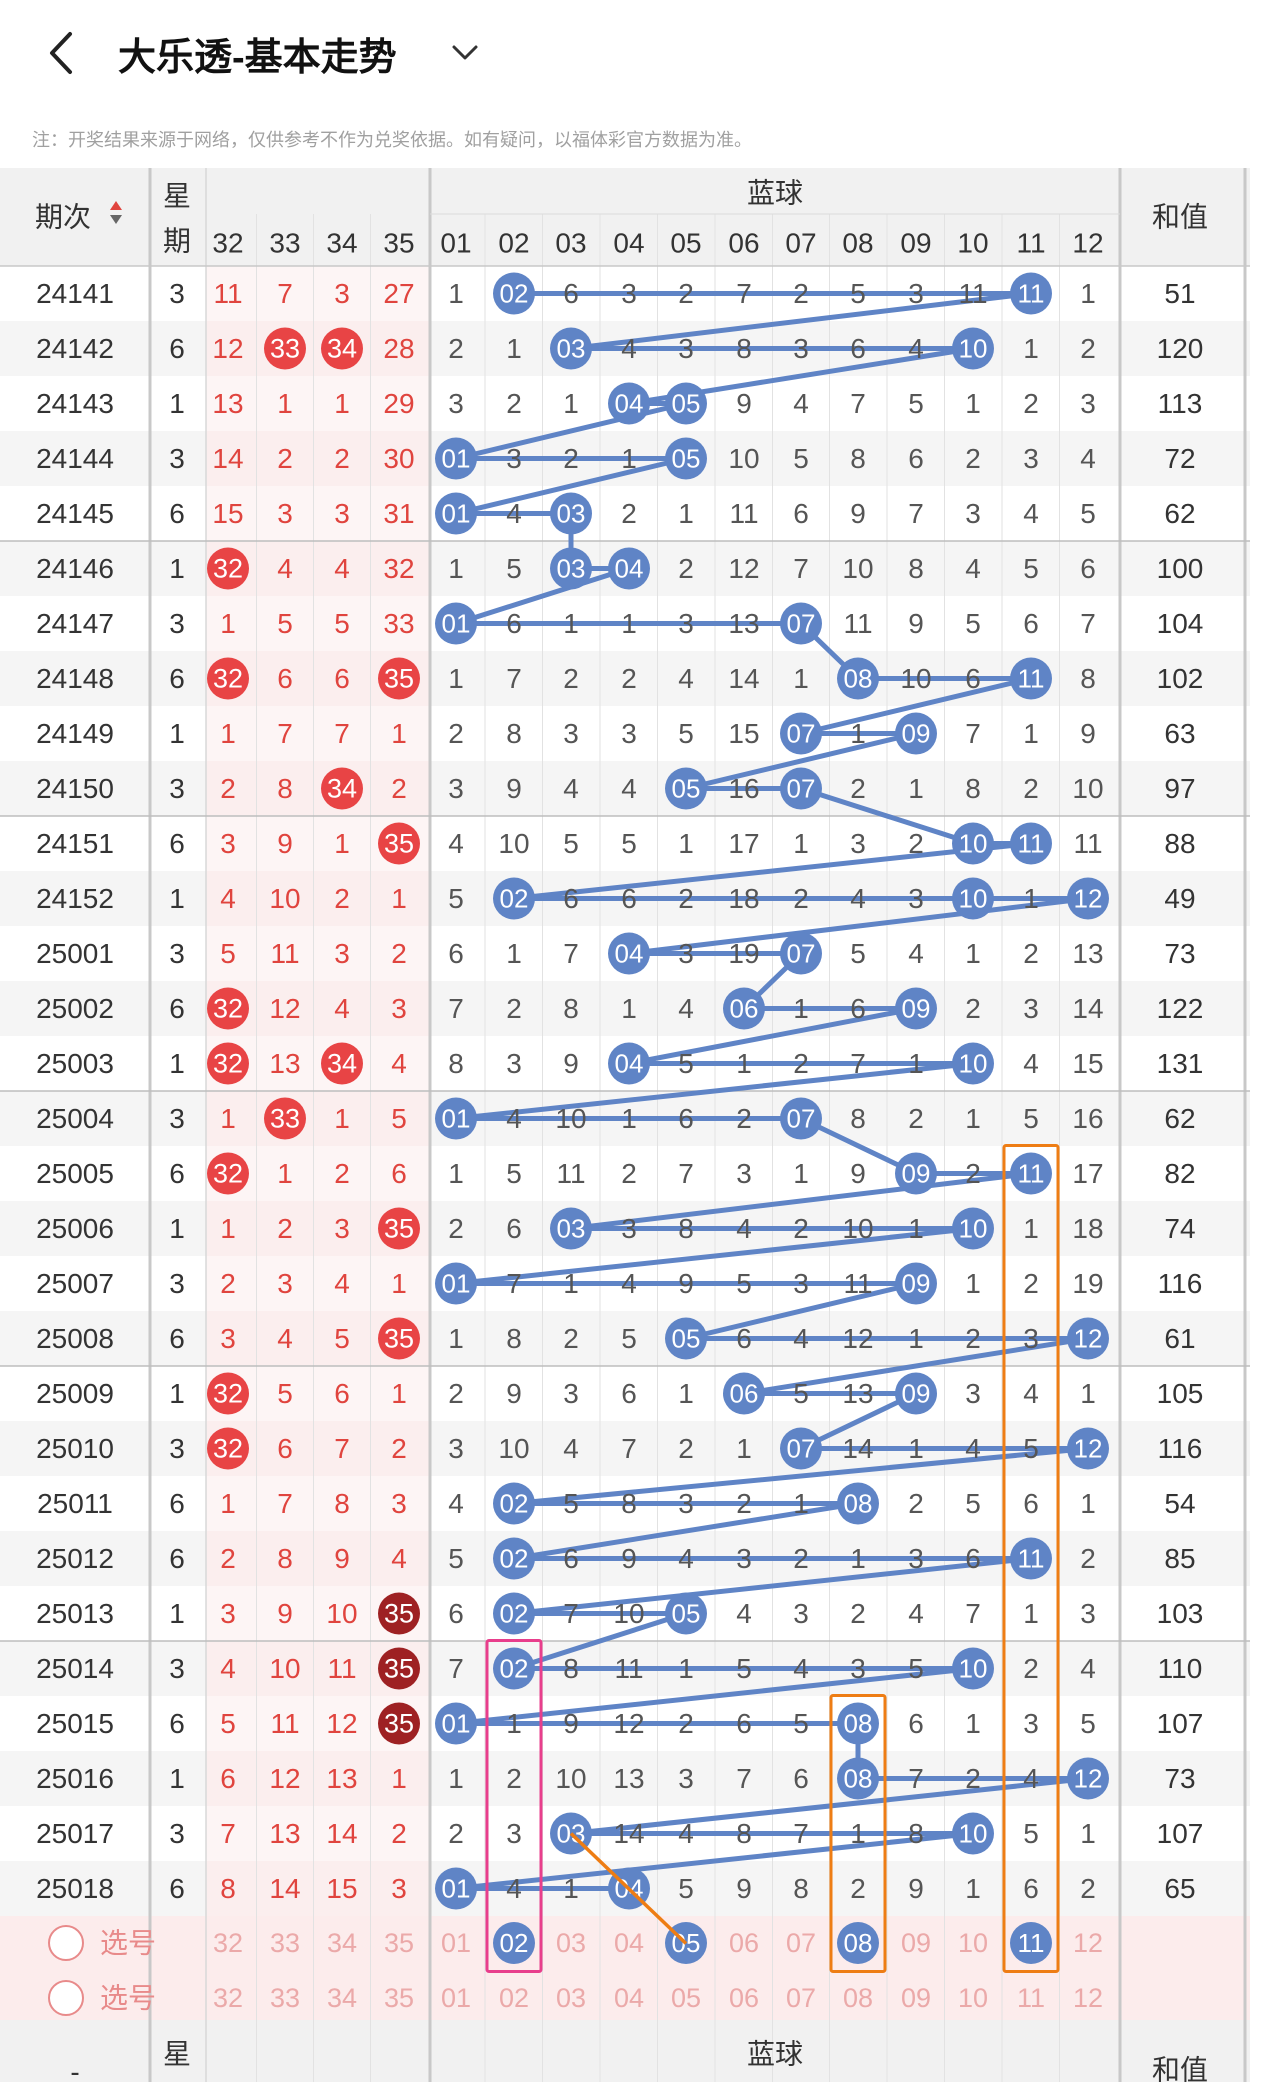 This screenshot has height=2082, width=1270. I want to click on sort-up-icon, so click(116, 205).